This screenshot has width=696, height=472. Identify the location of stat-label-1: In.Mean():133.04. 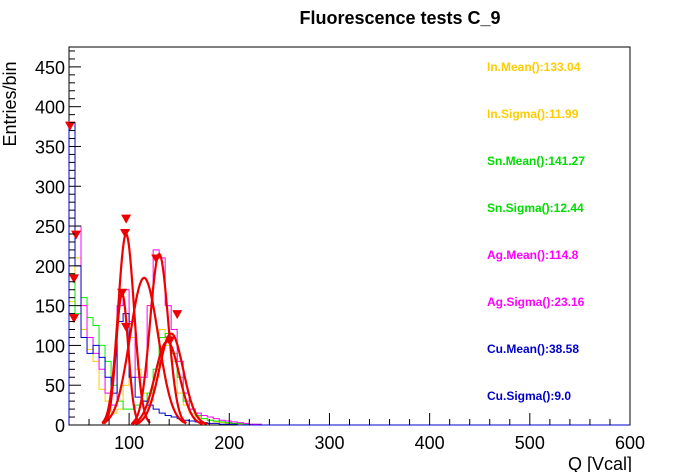
(534, 67).